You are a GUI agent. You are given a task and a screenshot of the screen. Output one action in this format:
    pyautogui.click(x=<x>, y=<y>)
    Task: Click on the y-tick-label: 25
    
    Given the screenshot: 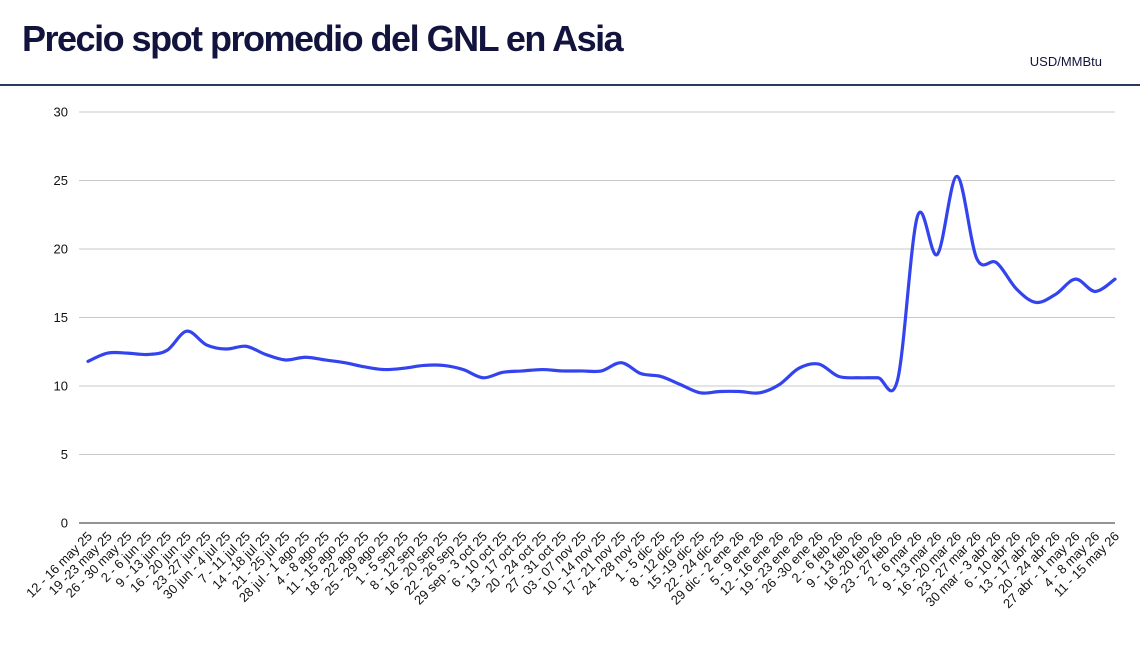 What is the action you would take?
    pyautogui.click(x=61, y=180)
    